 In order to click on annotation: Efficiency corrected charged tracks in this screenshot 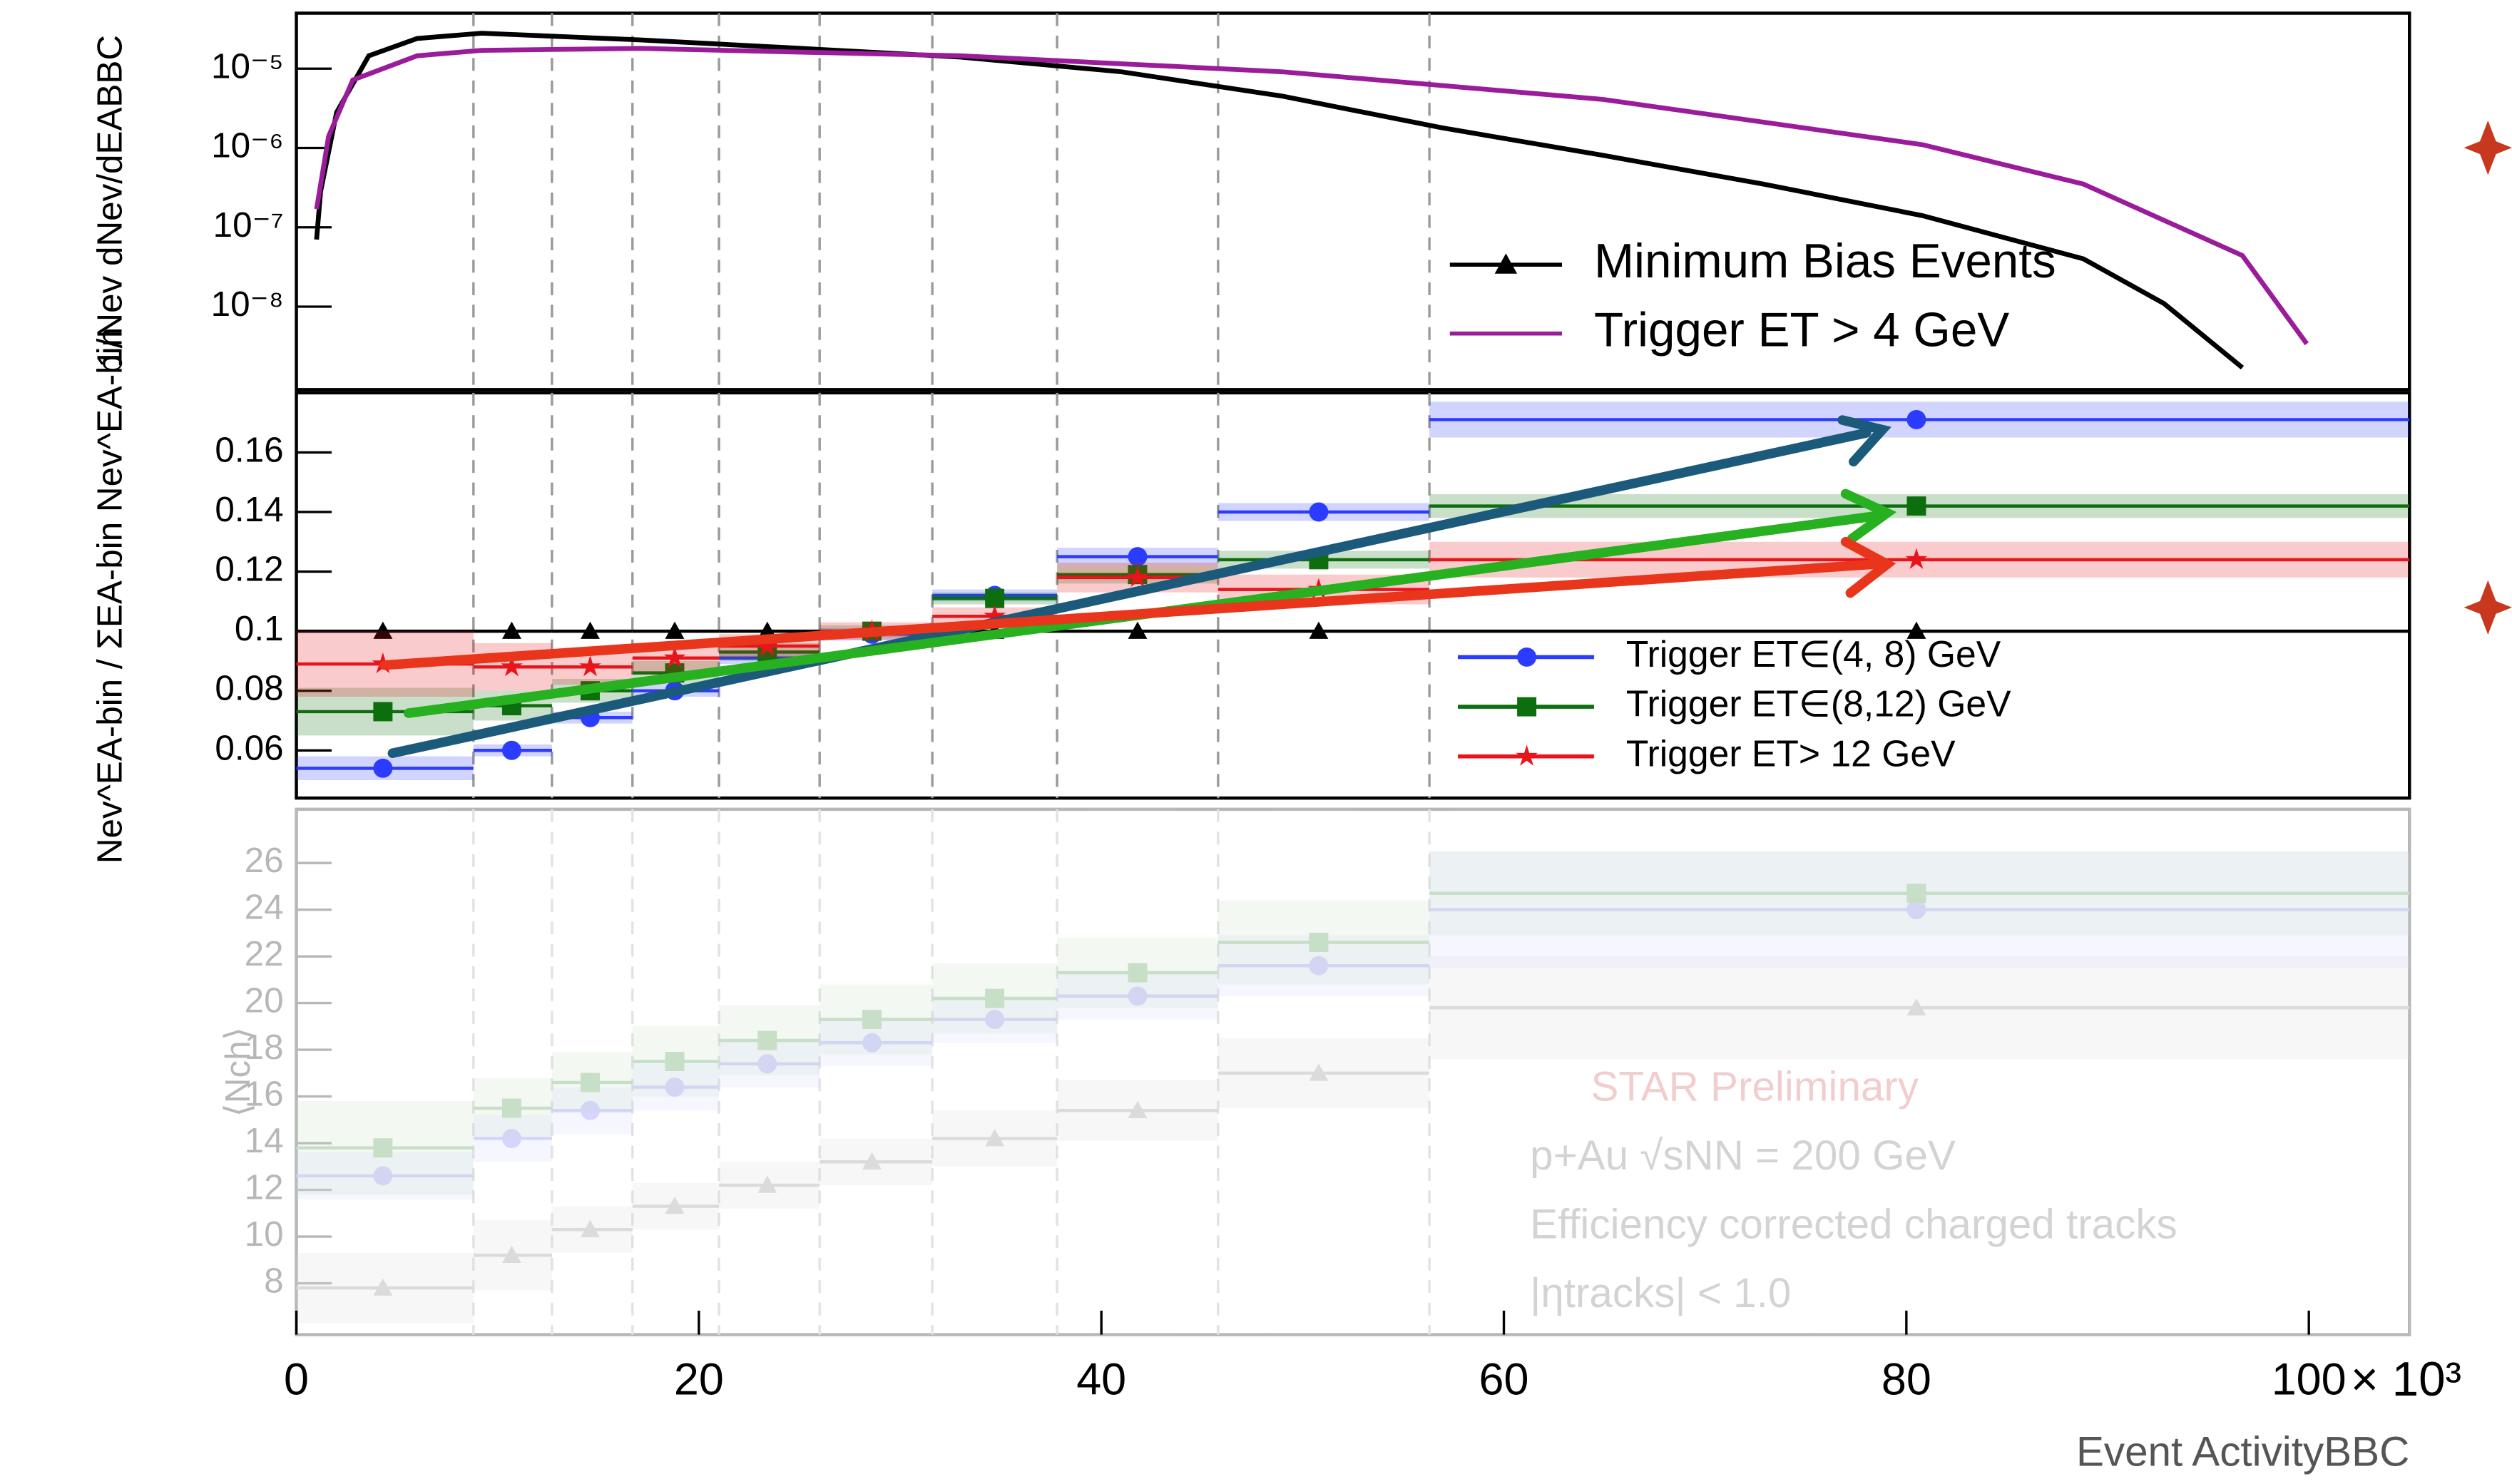, I will do `click(1854, 1225)`.